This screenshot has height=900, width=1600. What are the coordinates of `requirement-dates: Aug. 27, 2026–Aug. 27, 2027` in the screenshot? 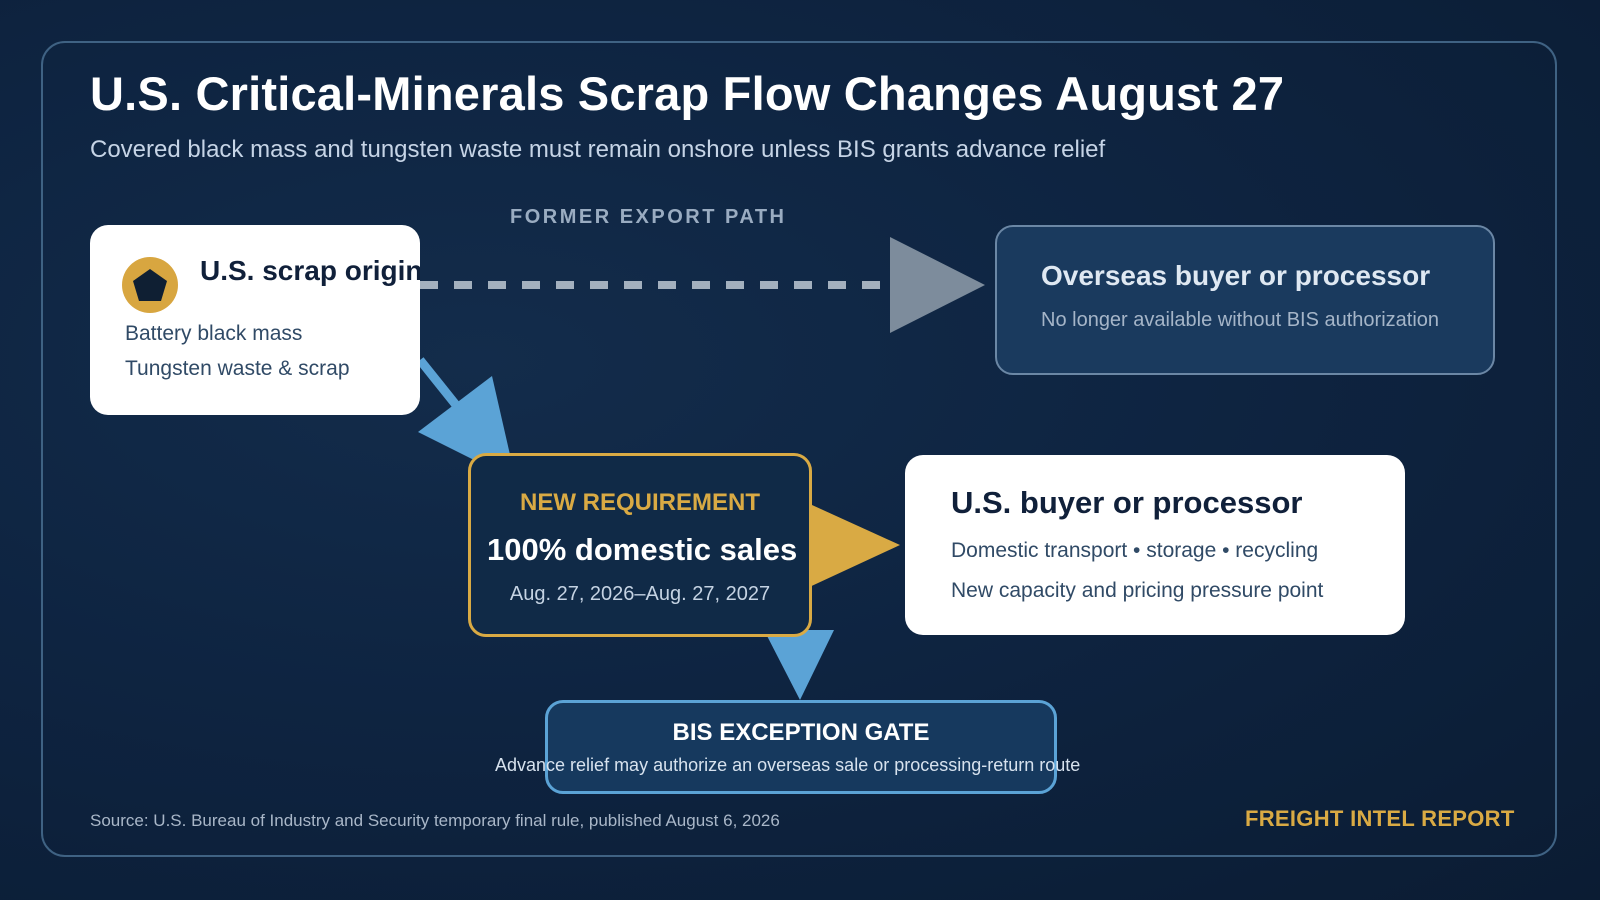 It's located at (640, 594).